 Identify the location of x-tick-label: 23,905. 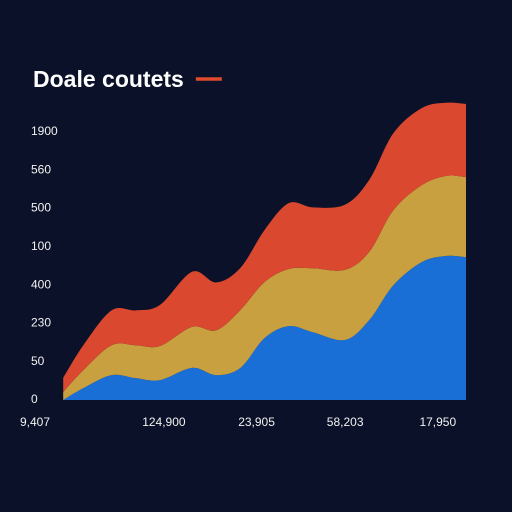
(256, 422).